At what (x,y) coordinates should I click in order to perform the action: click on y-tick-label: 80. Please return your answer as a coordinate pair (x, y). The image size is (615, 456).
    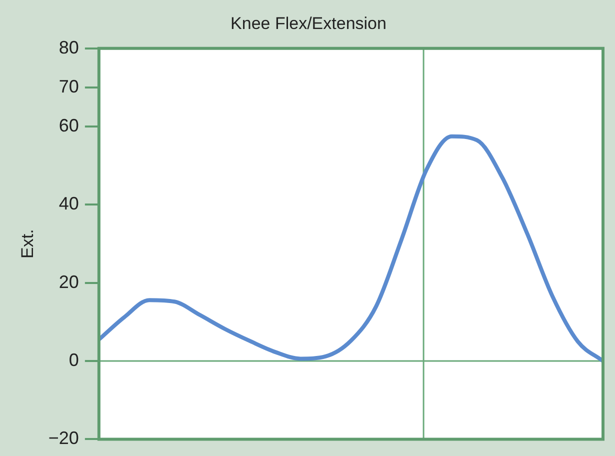
    Looking at the image, I should click on (68, 47).